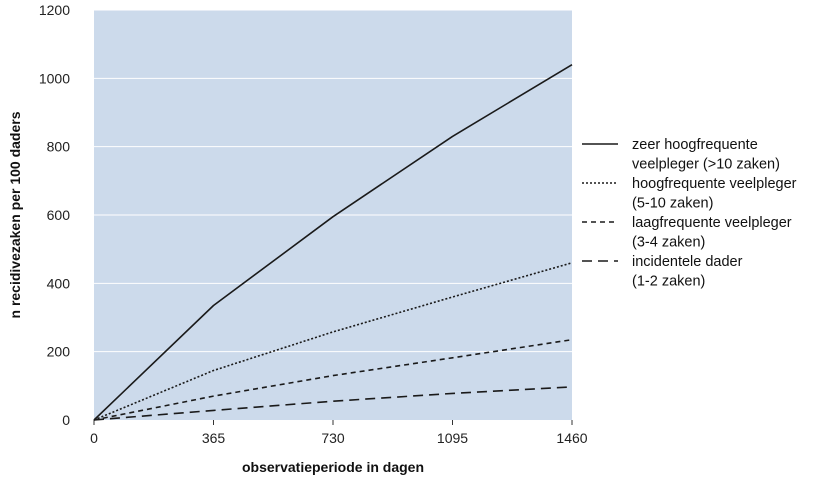  I want to click on legend-label: (3-4 zaken), so click(668, 243).